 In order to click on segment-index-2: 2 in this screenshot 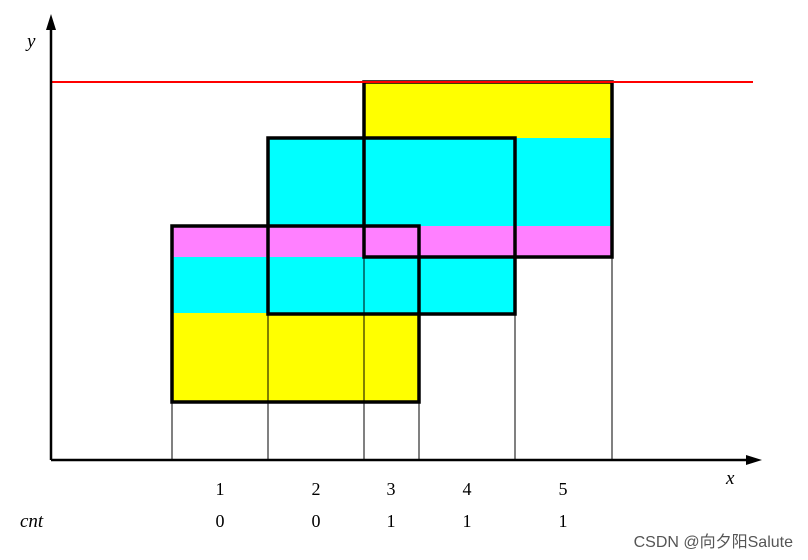, I will do `click(316, 489)`.